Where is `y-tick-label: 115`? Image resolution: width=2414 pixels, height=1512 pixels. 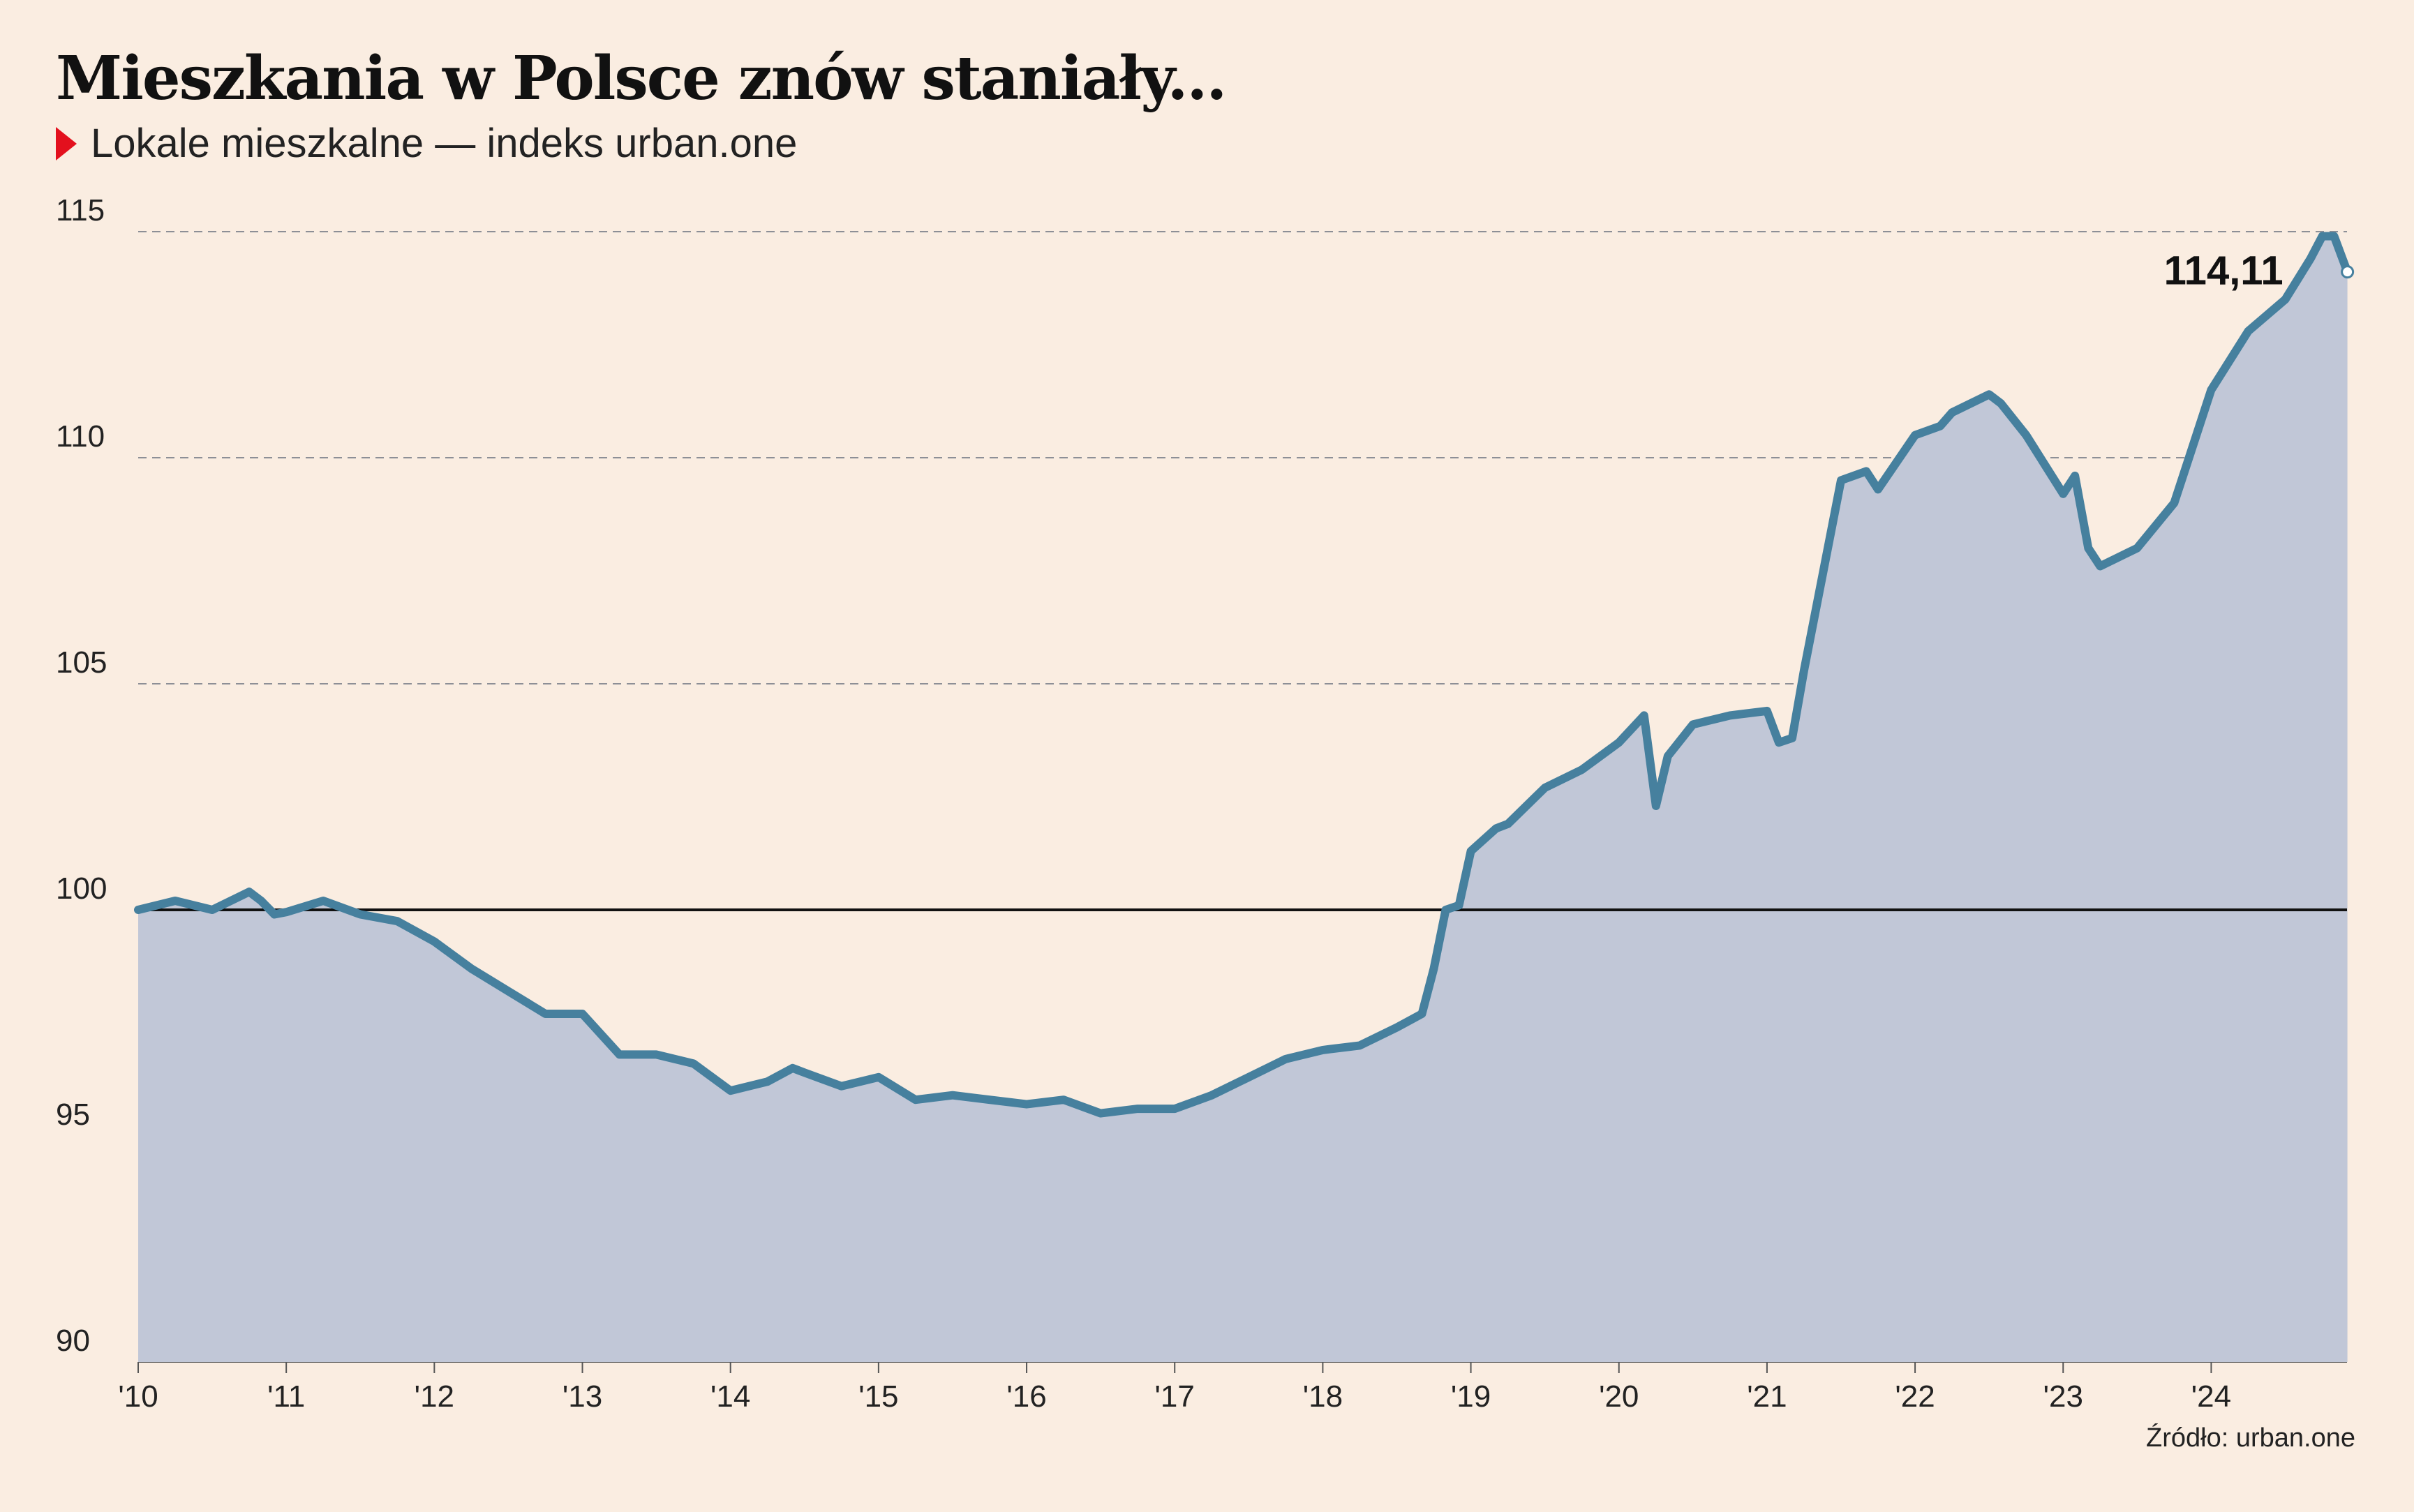 y-tick-label: 115 is located at coordinates (81, 210).